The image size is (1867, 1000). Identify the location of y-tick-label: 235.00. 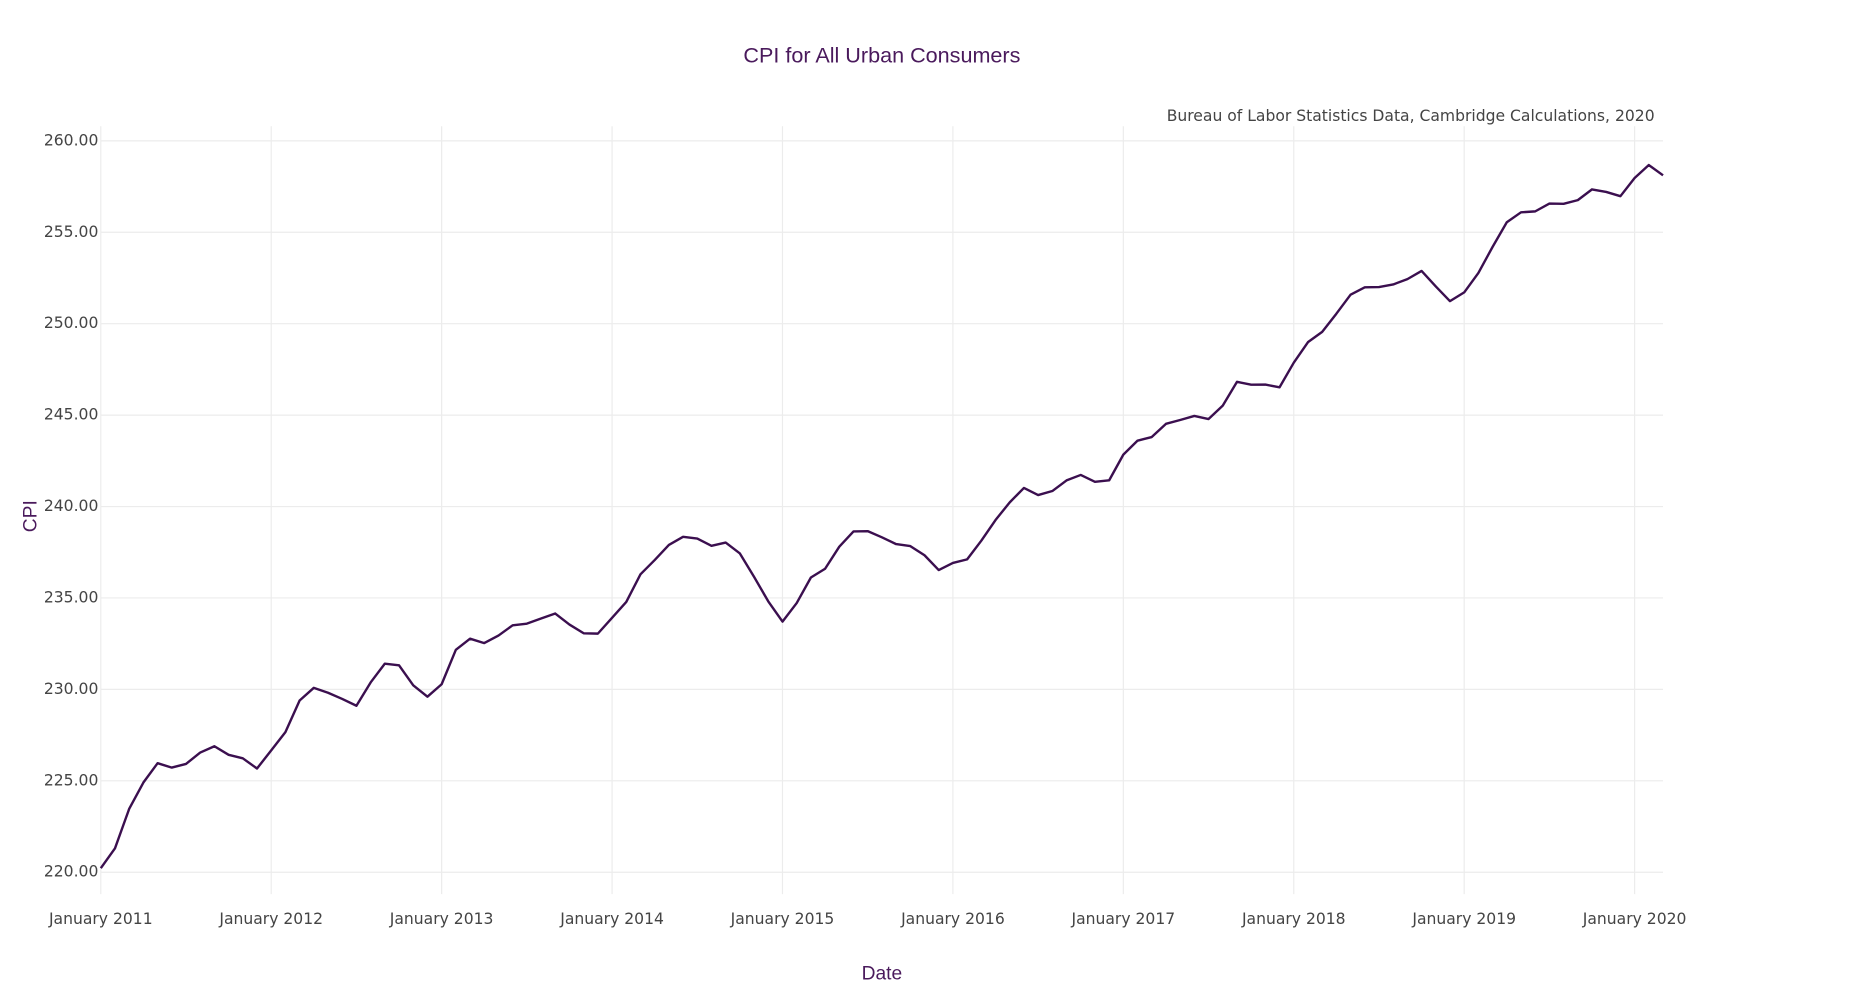
(71, 597).